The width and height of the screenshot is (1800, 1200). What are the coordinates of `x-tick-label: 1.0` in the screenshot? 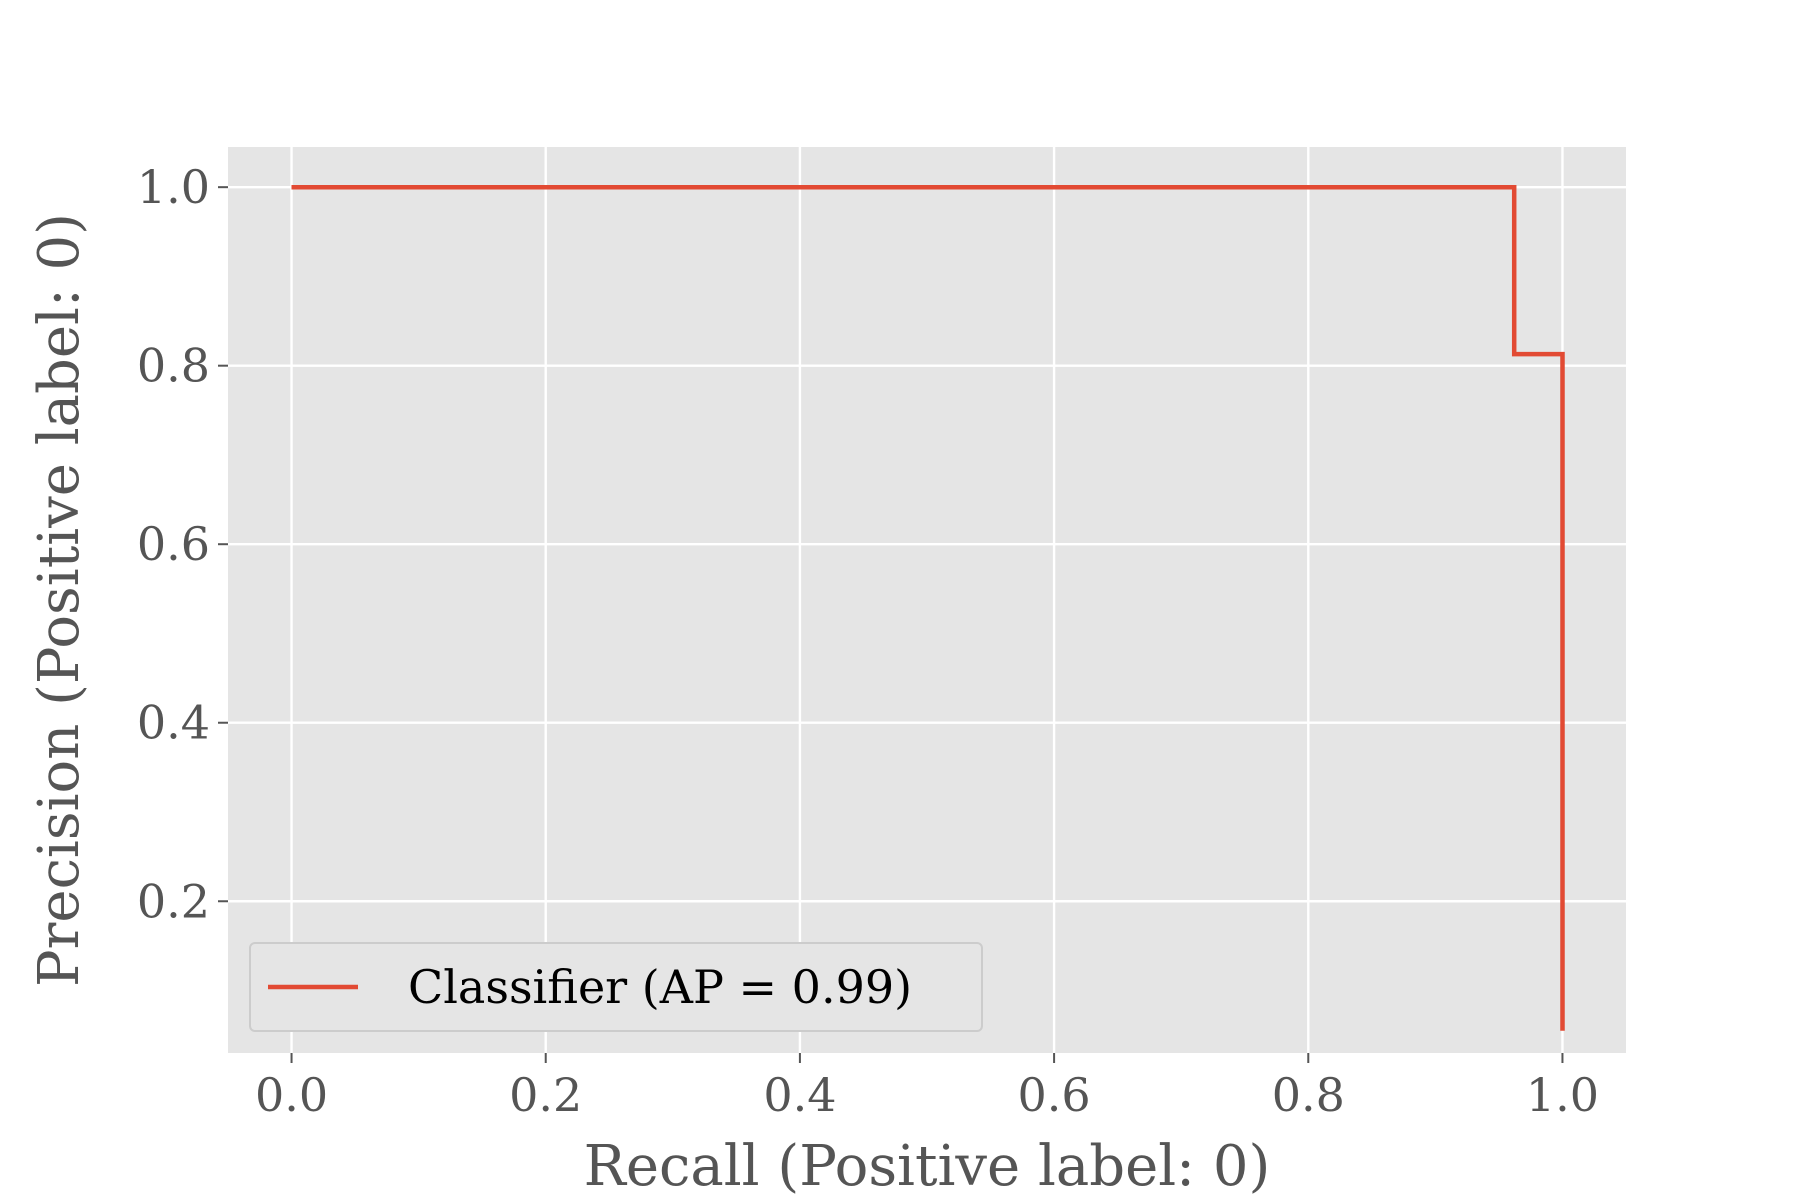 It's located at (1562, 1095).